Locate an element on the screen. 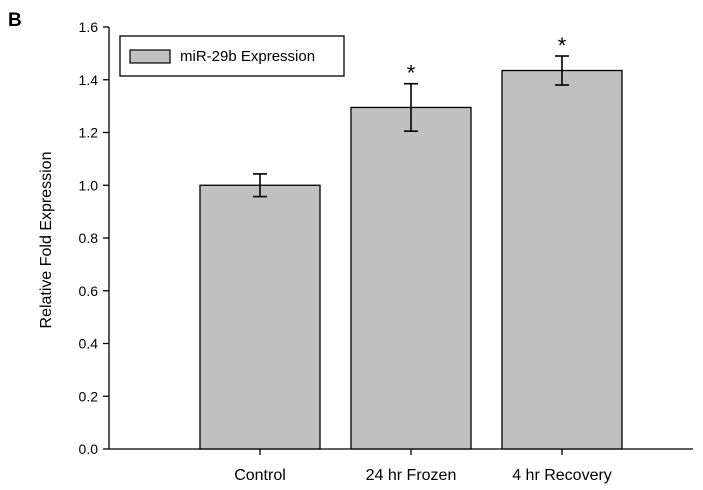 The height and width of the screenshot is (490, 703). y-tick-label: 0.2 is located at coordinates (89, 396).